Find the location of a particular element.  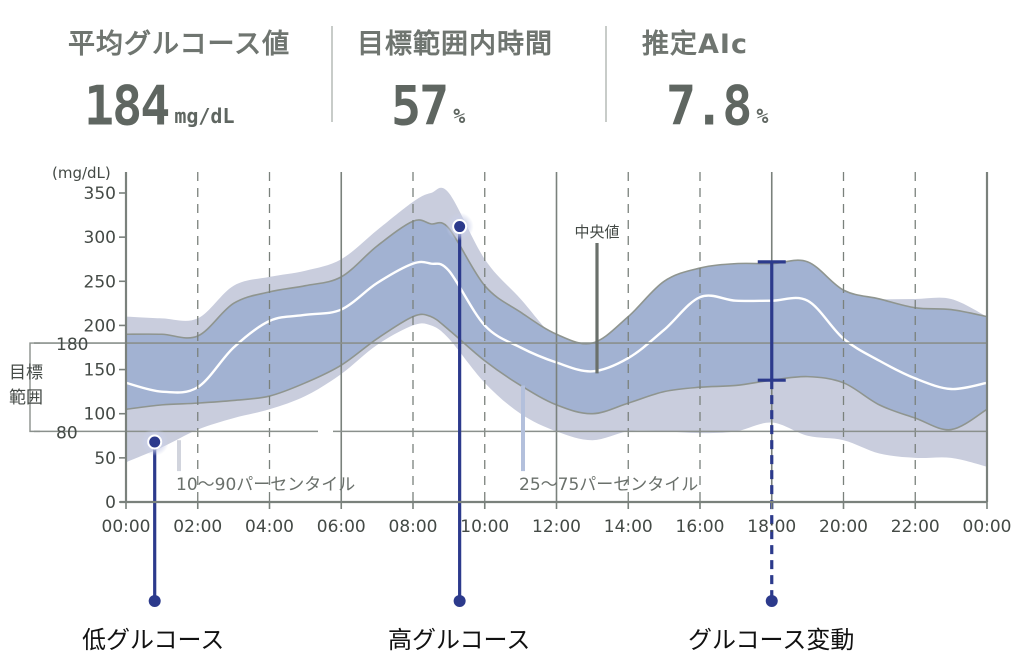

stat-value: 7.8% is located at coordinates (717, 106).